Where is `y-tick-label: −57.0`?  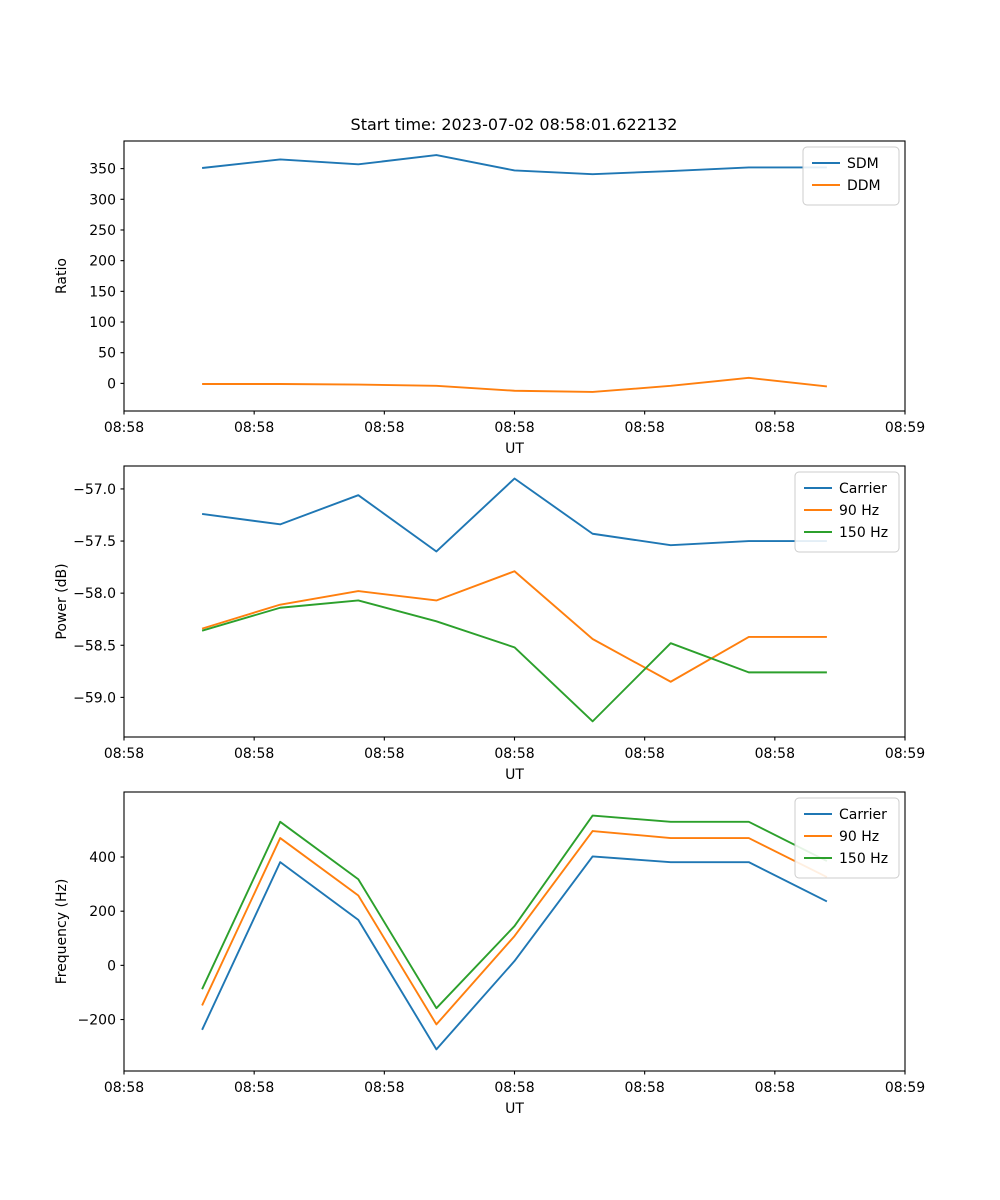 y-tick-label: −57.0 is located at coordinates (94, 490).